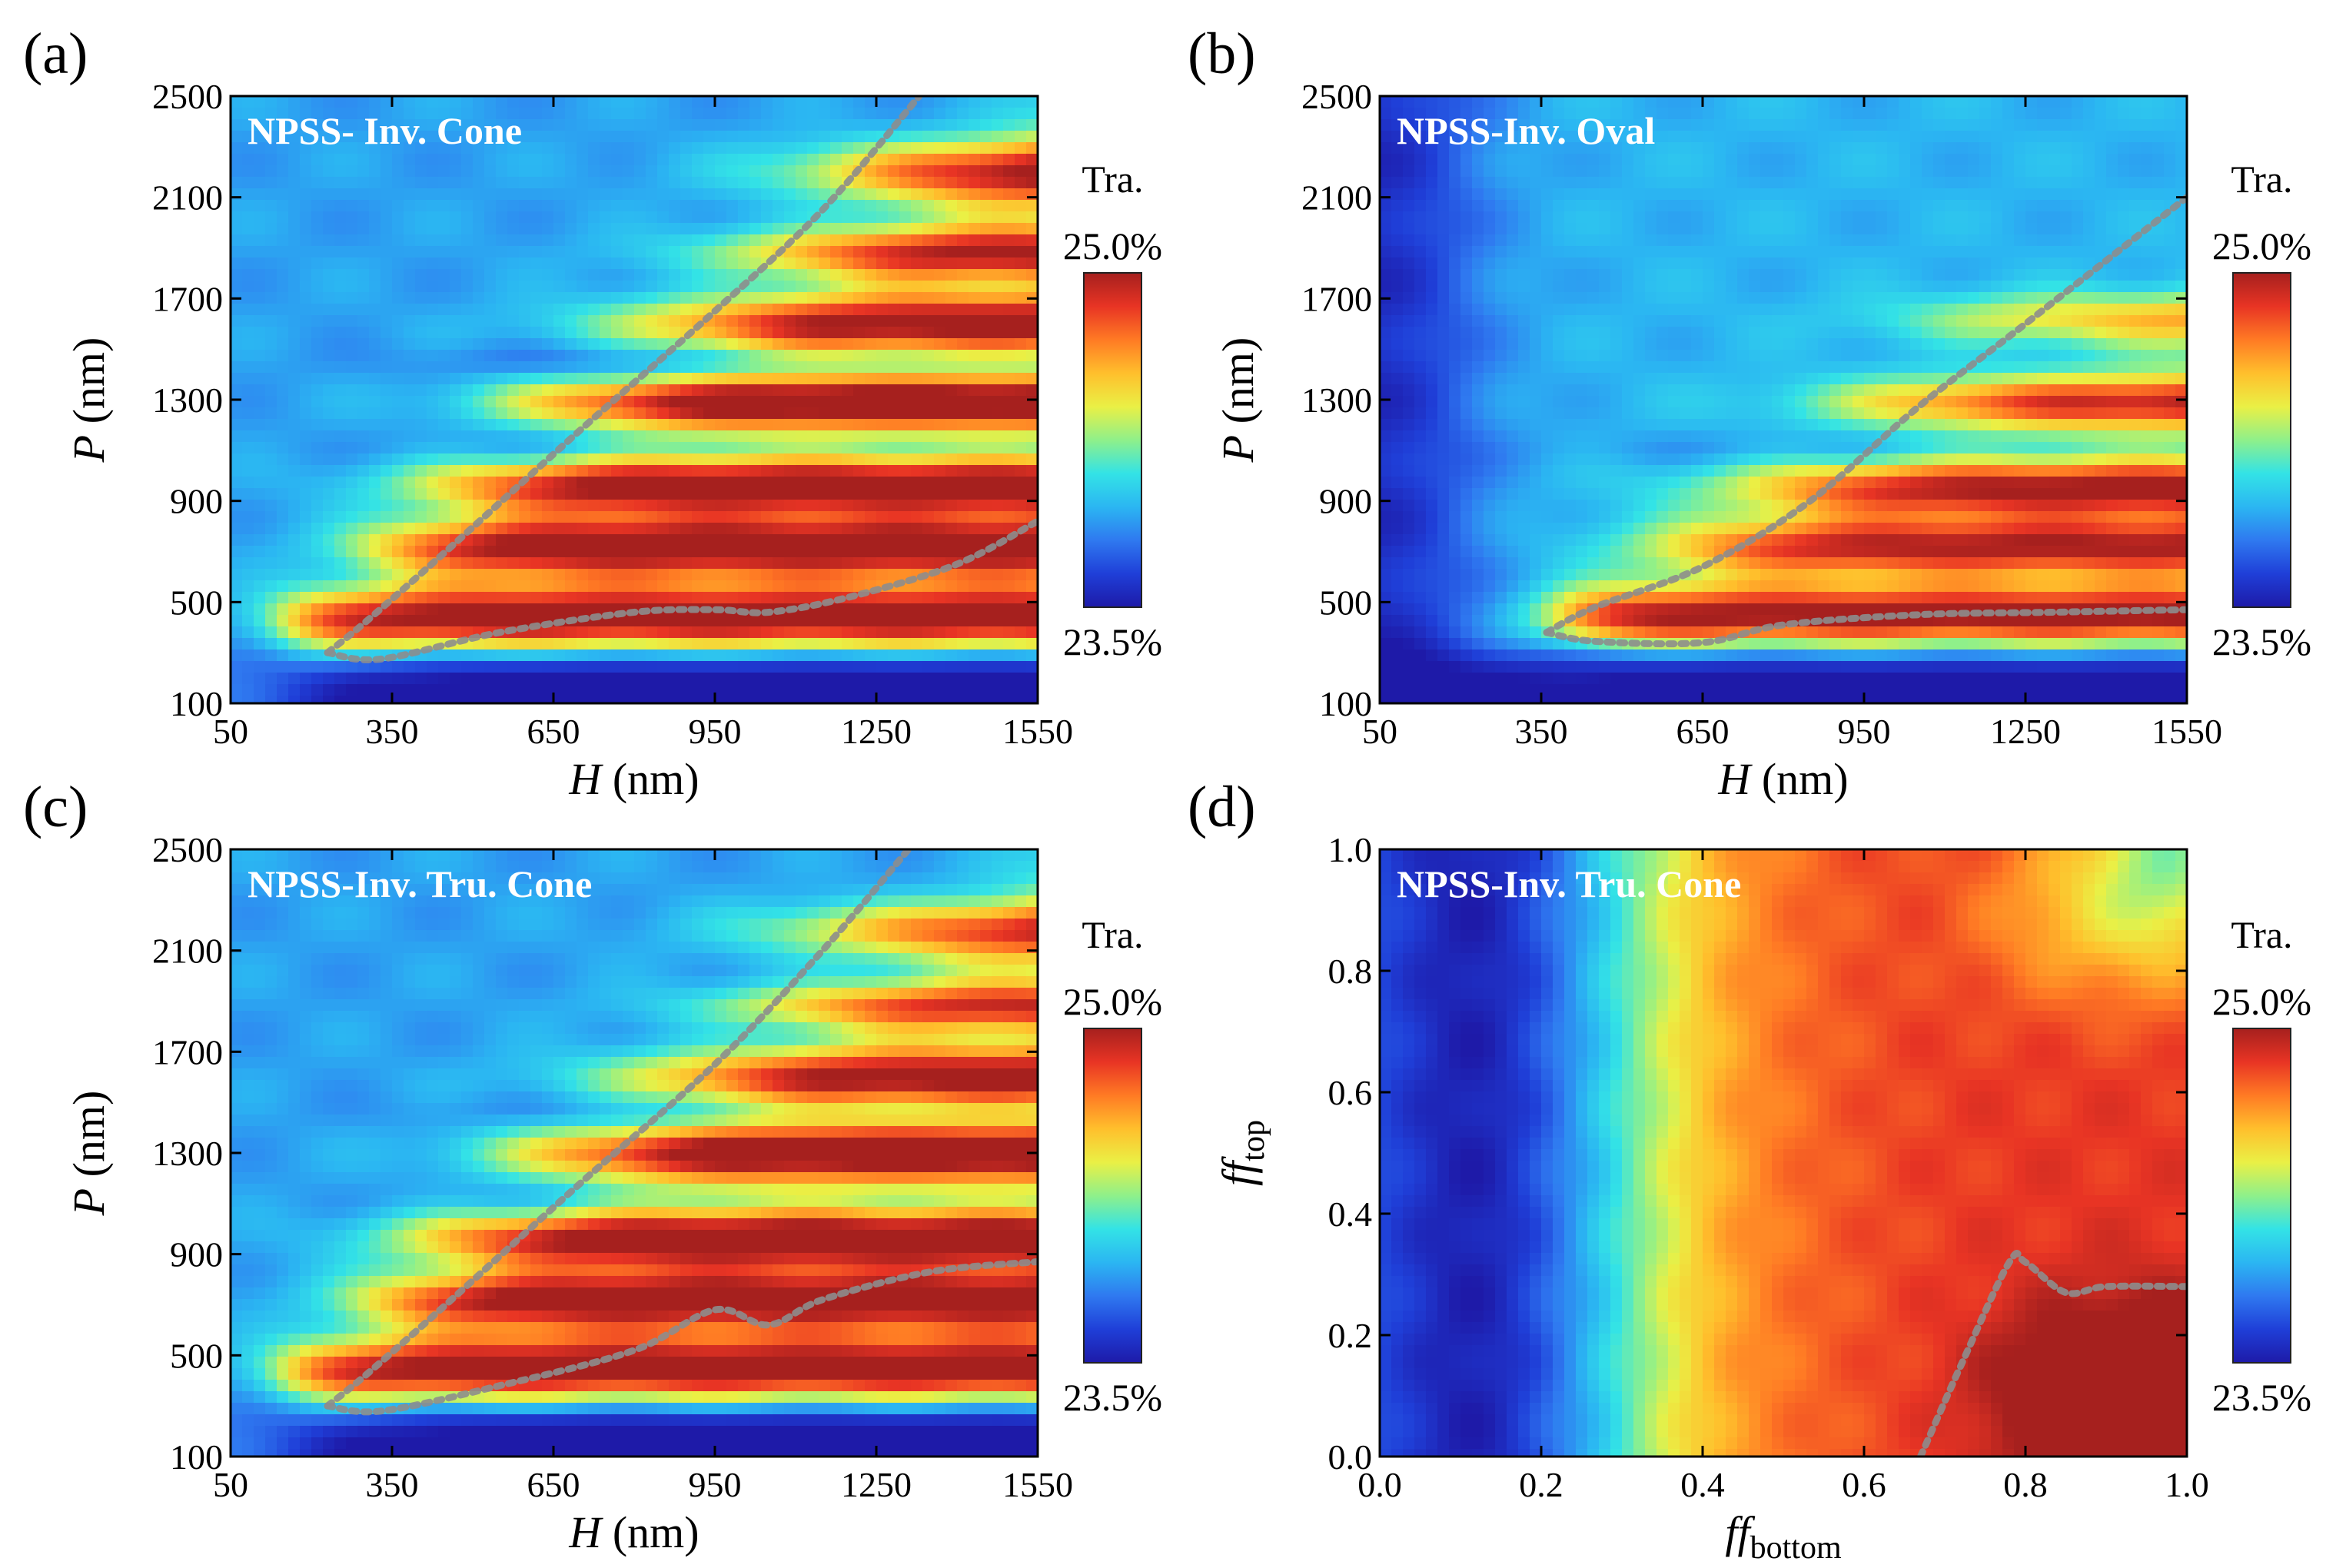 The height and width of the screenshot is (1568, 2346). What do you see at coordinates (623, 376) in the screenshot?
I see `upper-boundary-line` at bounding box center [623, 376].